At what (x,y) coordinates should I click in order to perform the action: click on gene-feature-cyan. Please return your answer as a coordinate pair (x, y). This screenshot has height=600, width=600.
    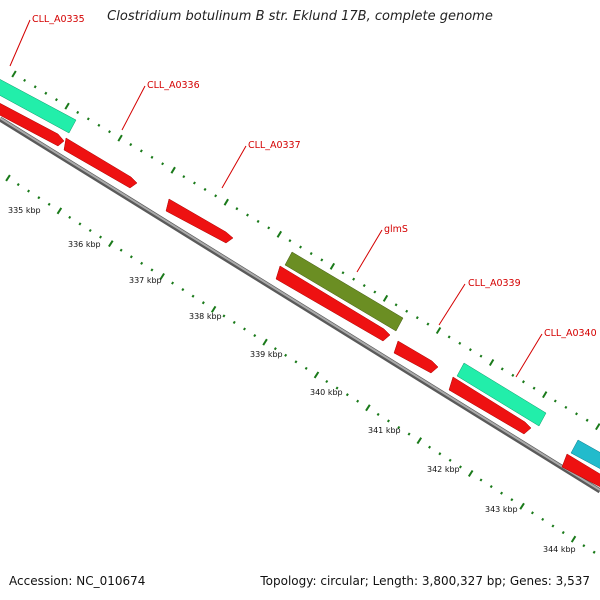
    Looking at the image, I should click on (585, 456).